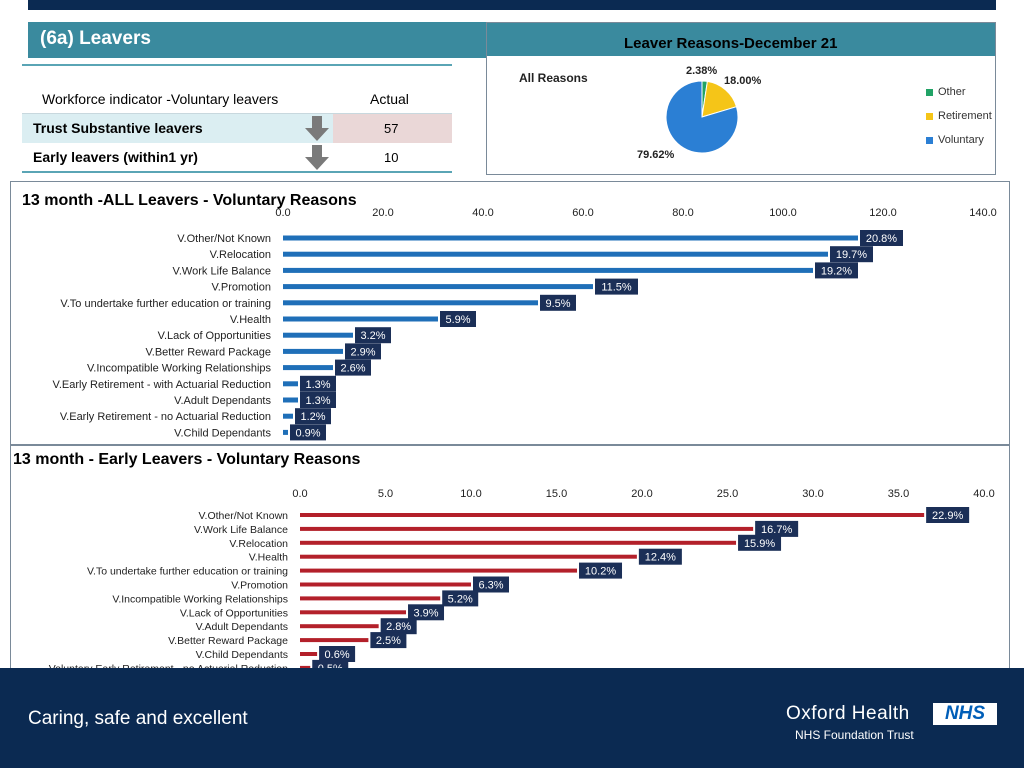 Image resolution: width=1024 pixels, height=768 pixels. I want to click on x-tick-label: 120.0, so click(883, 213).